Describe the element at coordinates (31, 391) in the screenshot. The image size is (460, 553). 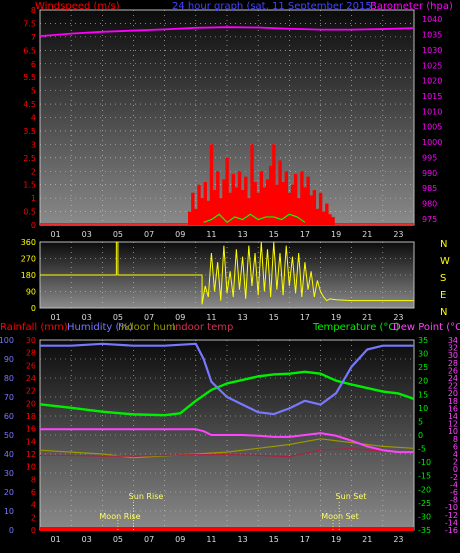
I see `rainfall-tick-label: 22` at that location.